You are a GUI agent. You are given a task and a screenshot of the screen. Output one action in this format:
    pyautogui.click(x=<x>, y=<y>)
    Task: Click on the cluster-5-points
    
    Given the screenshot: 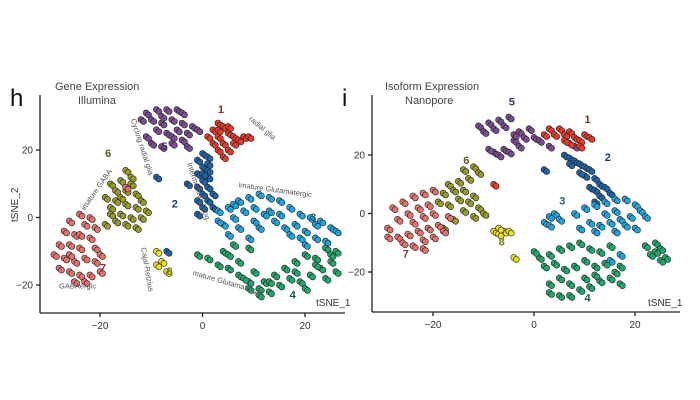 What is the action you would take?
    pyautogui.click(x=528, y=137)
    